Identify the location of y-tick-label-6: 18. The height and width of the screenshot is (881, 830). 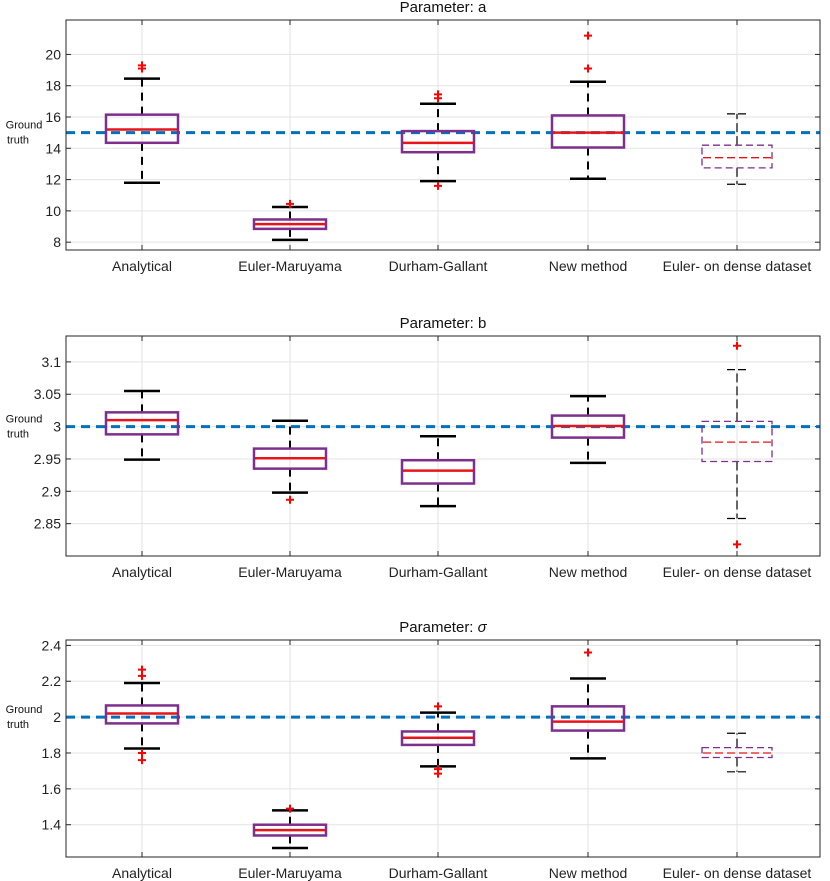
(53, 86).